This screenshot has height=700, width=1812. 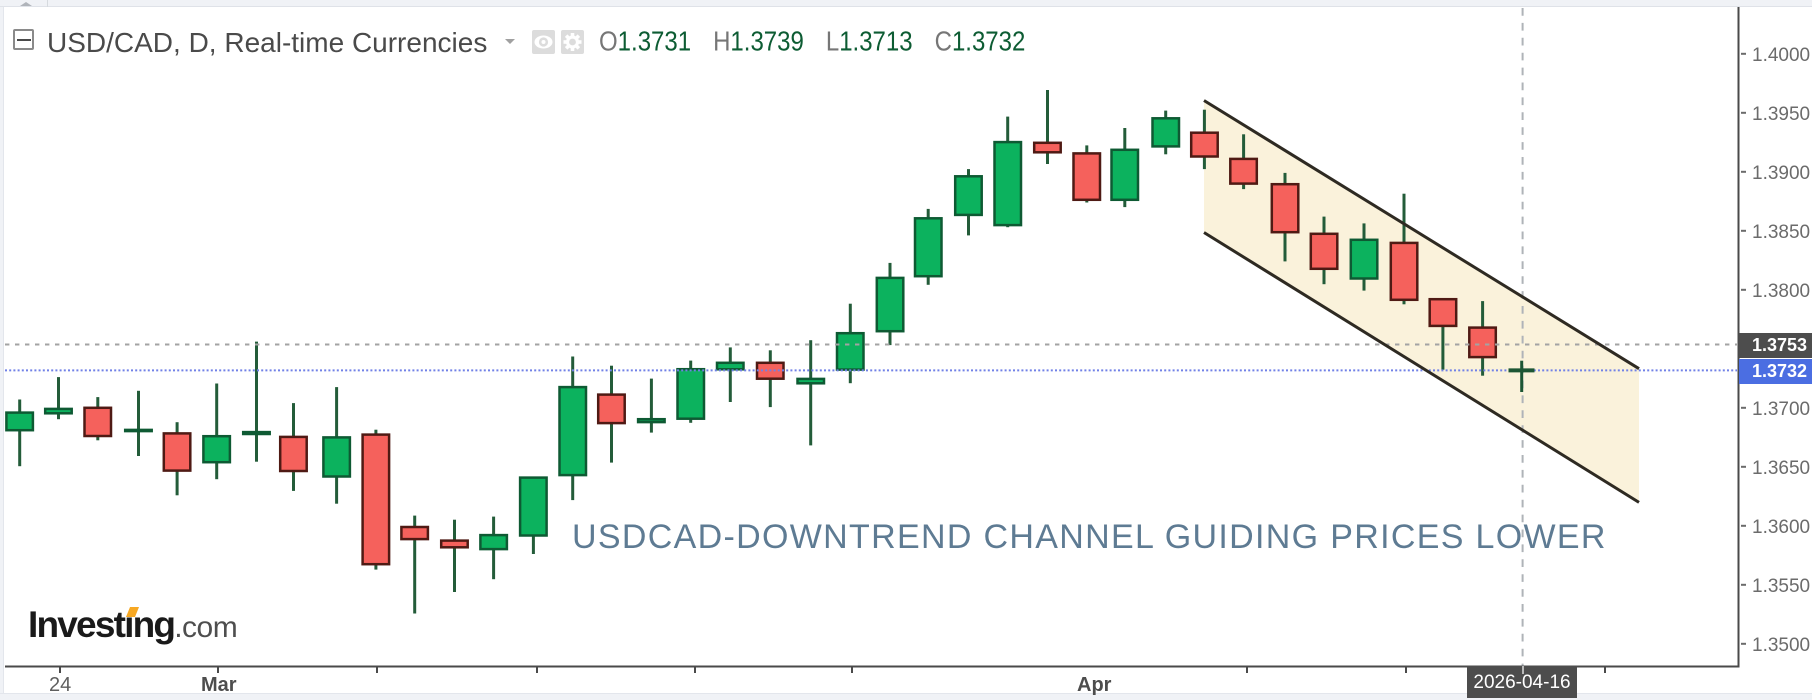 I want to click on svg-text: 1.4000, so click(x=1781, y=55).